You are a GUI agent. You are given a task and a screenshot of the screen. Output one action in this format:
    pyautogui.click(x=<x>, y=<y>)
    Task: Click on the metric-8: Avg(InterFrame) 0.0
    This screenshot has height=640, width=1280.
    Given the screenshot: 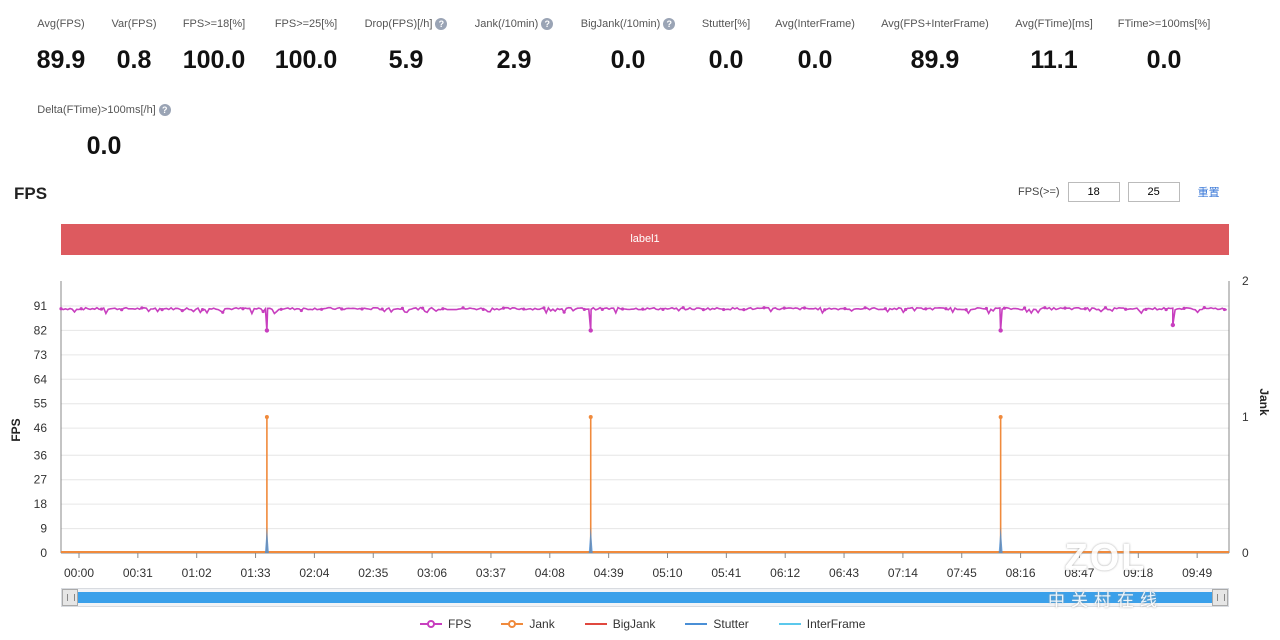 What is the action you would take?
    pyautogui.click(x=815, y=46)
    